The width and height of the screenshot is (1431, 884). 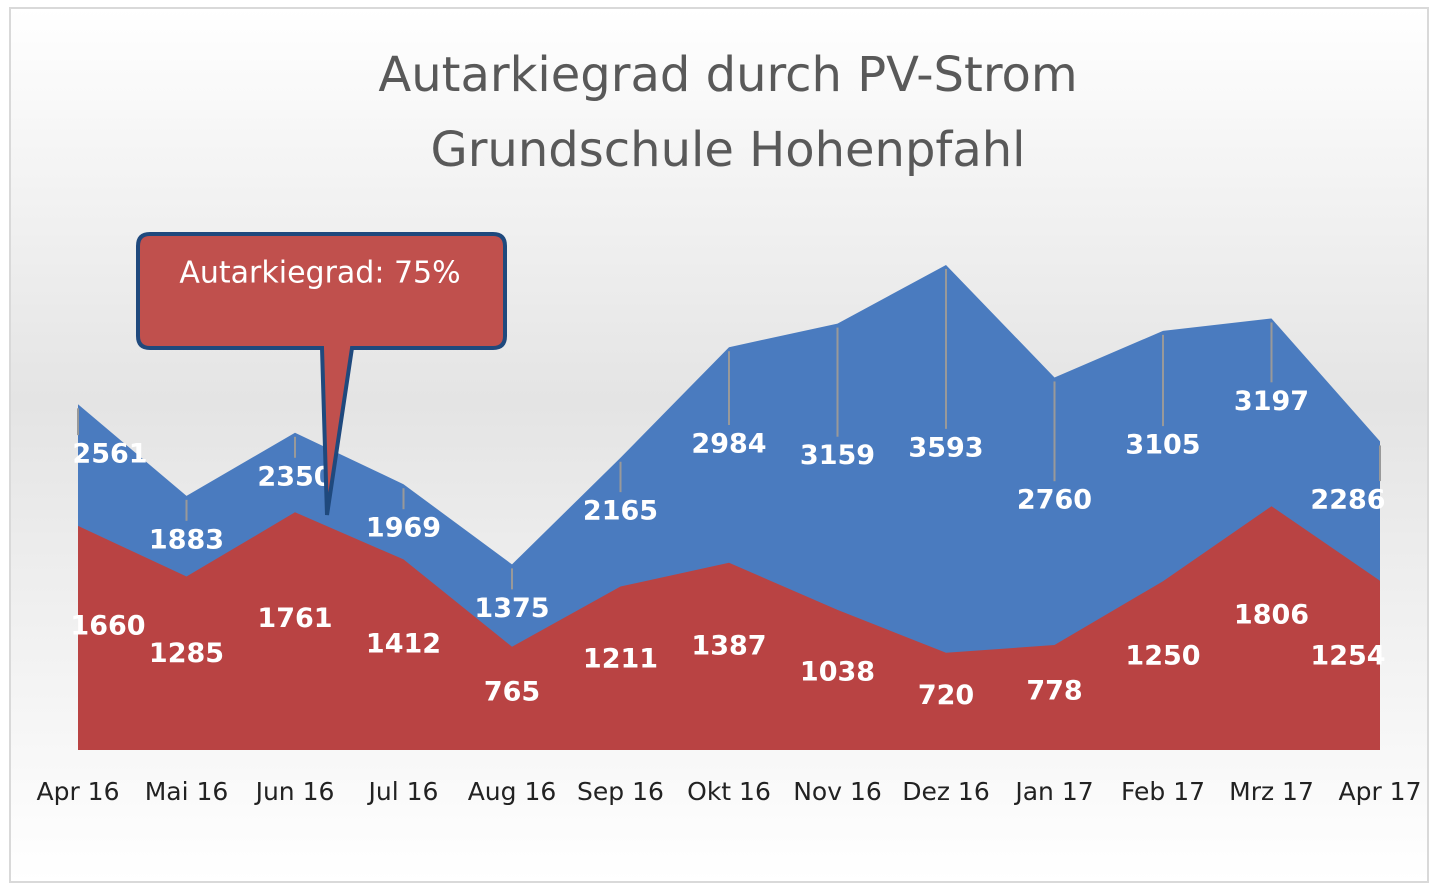 I want to click on data-label: 2350, so click(x=294, y=476).